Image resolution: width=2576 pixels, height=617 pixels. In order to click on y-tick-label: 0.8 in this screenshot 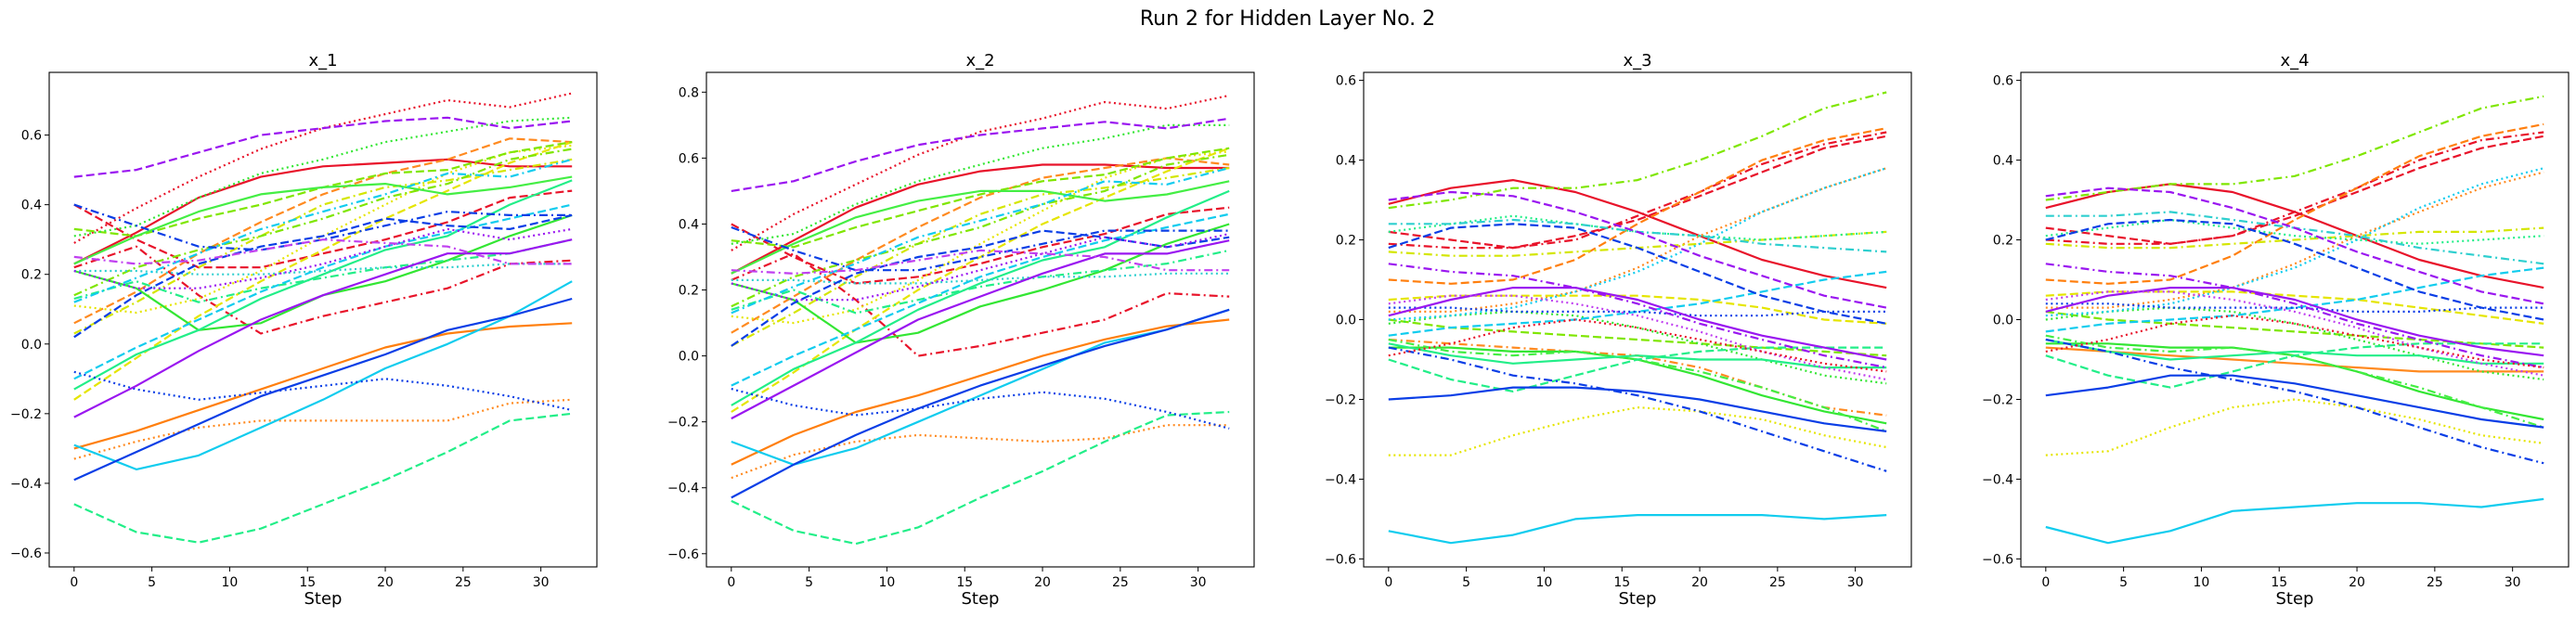, I will do `click(689, 92)`.